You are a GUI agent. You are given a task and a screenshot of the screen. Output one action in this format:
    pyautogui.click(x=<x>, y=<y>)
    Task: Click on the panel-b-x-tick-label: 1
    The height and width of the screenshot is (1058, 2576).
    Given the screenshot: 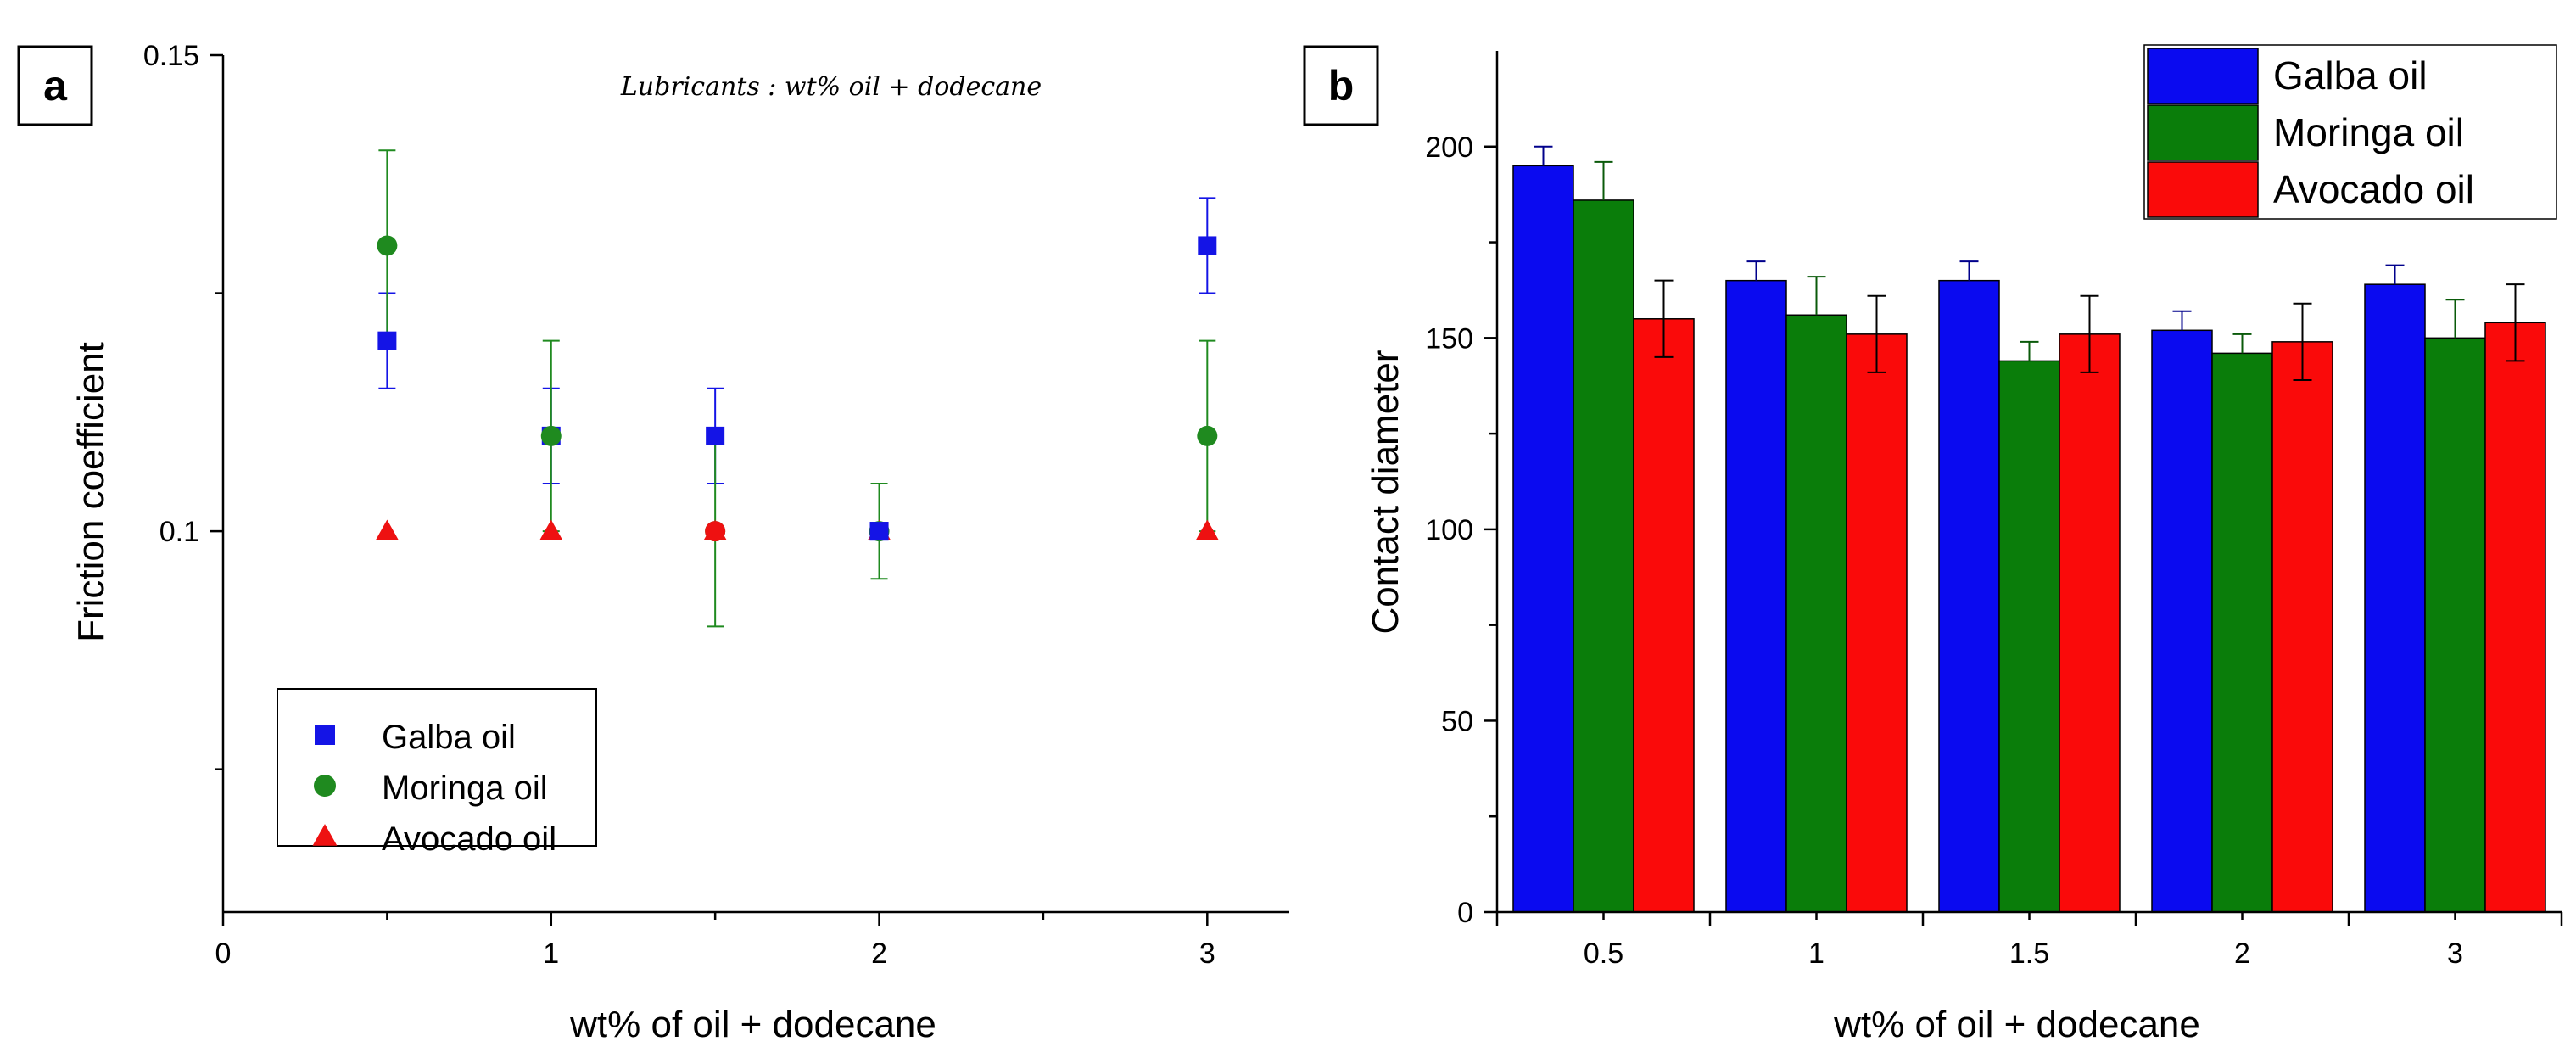 What is the action you would take?
    pyautogui.click(x=1816, y=954)
    